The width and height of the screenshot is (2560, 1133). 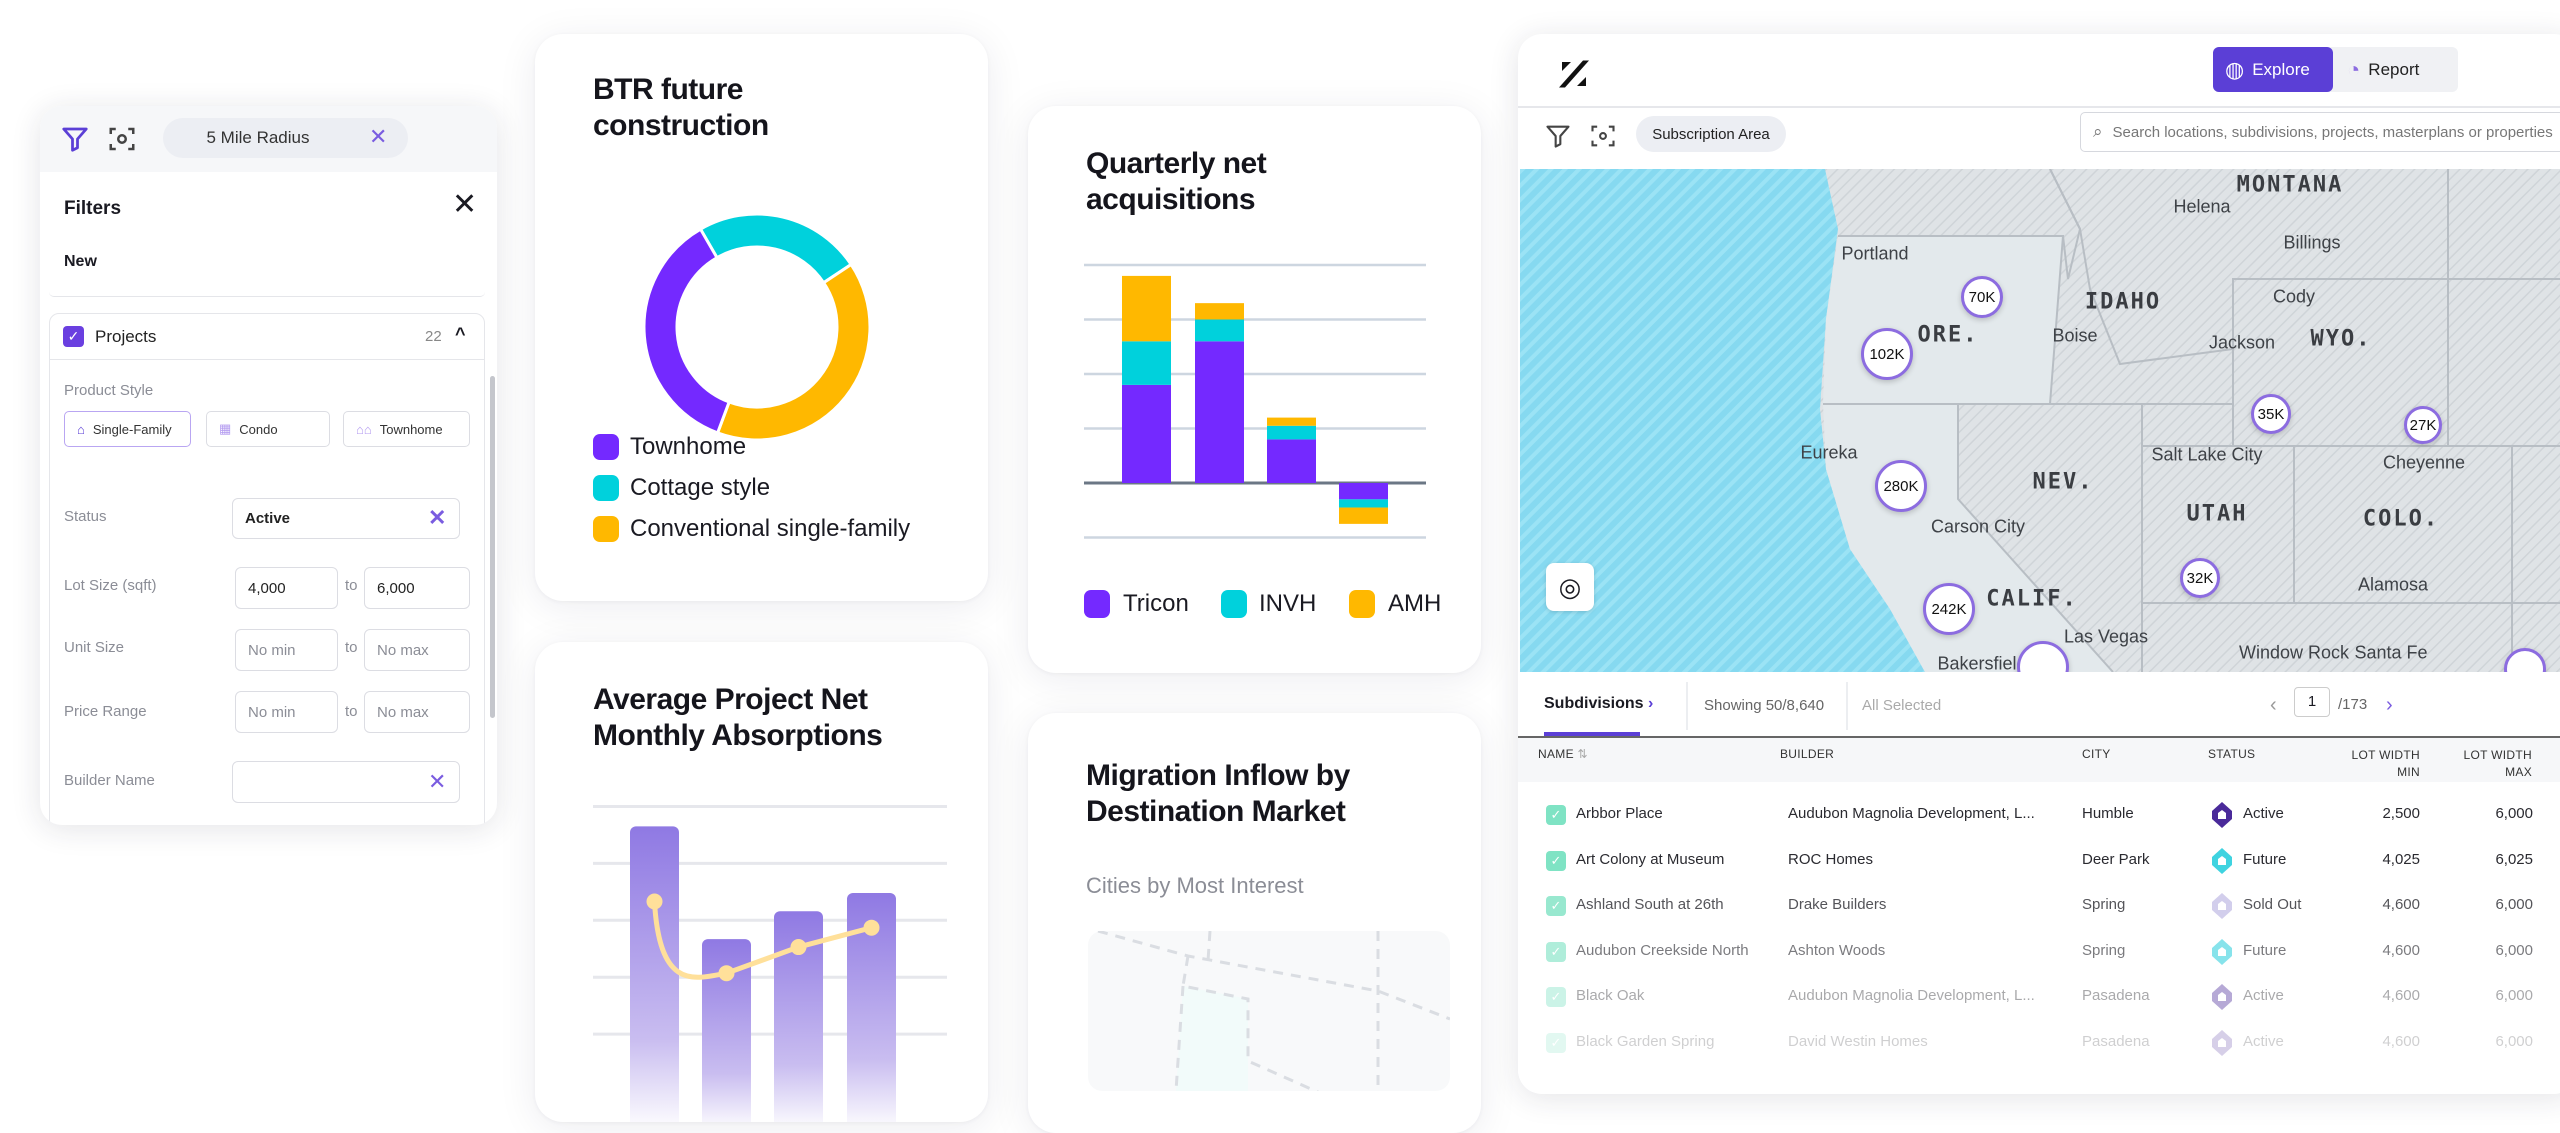 I want to click on price-max-input: No max, so click(x=417, y=712).